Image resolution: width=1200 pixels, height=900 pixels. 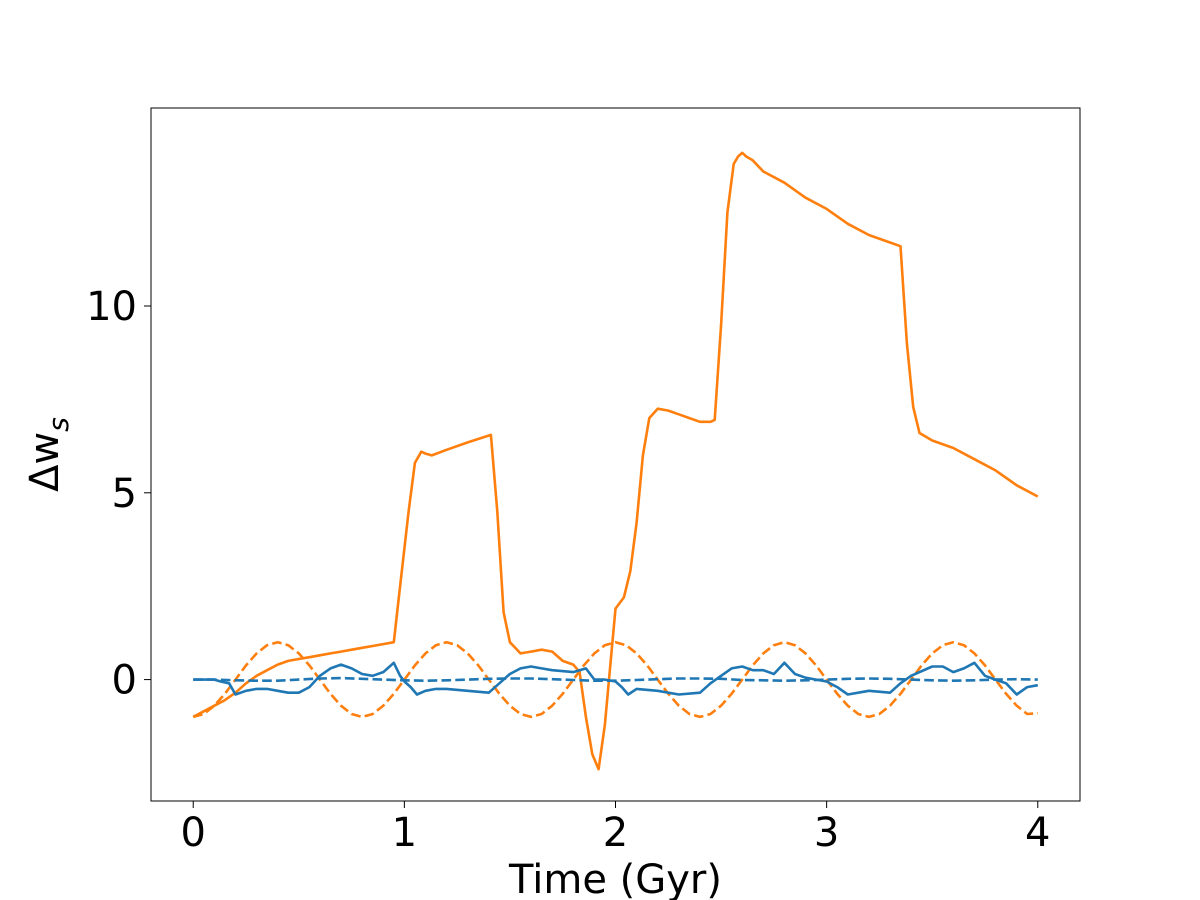 What do you see at coordinates (1037, 833) in the screenshot?
I see `x-tick-label: 4` at bounding box center [1037, 833].